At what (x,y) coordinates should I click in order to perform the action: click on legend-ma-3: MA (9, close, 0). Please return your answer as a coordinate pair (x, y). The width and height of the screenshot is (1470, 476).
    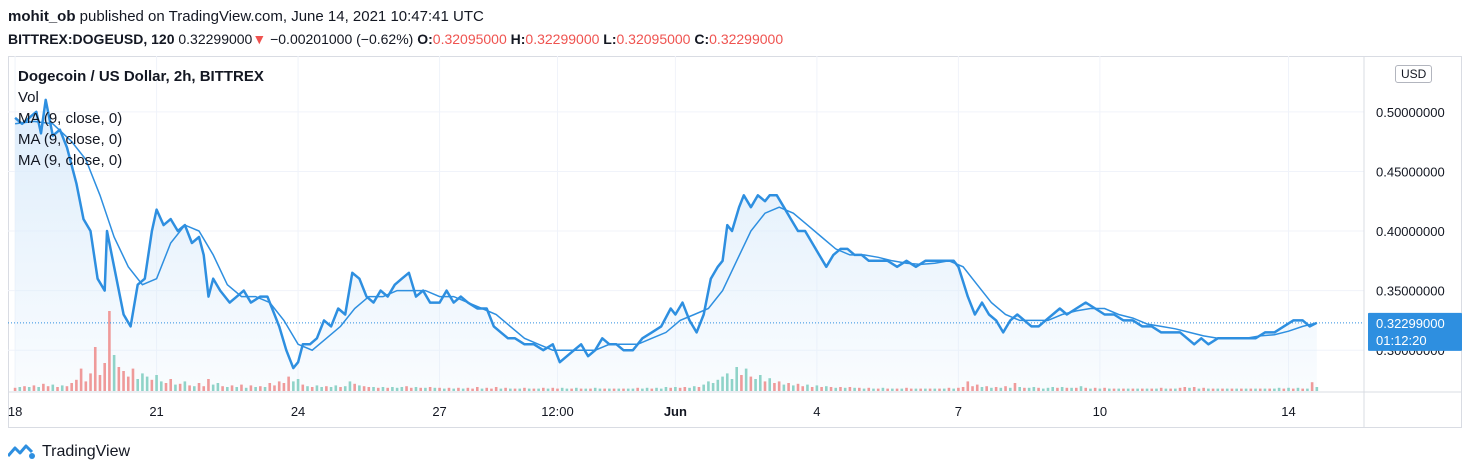
    Looking at the image, I should click on (70, 160).